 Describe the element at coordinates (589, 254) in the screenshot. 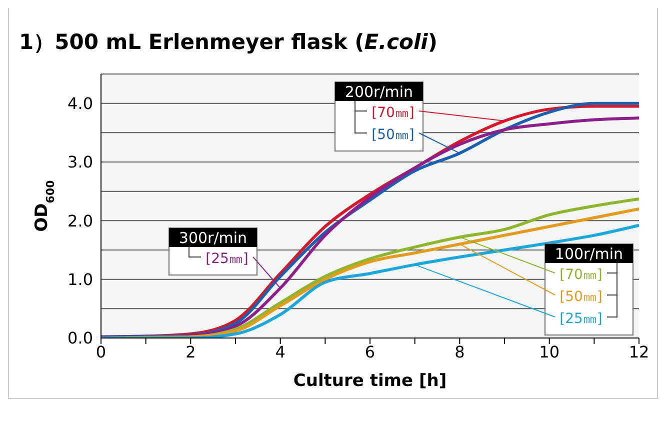

I see `annotation: 100r/min` at that location.